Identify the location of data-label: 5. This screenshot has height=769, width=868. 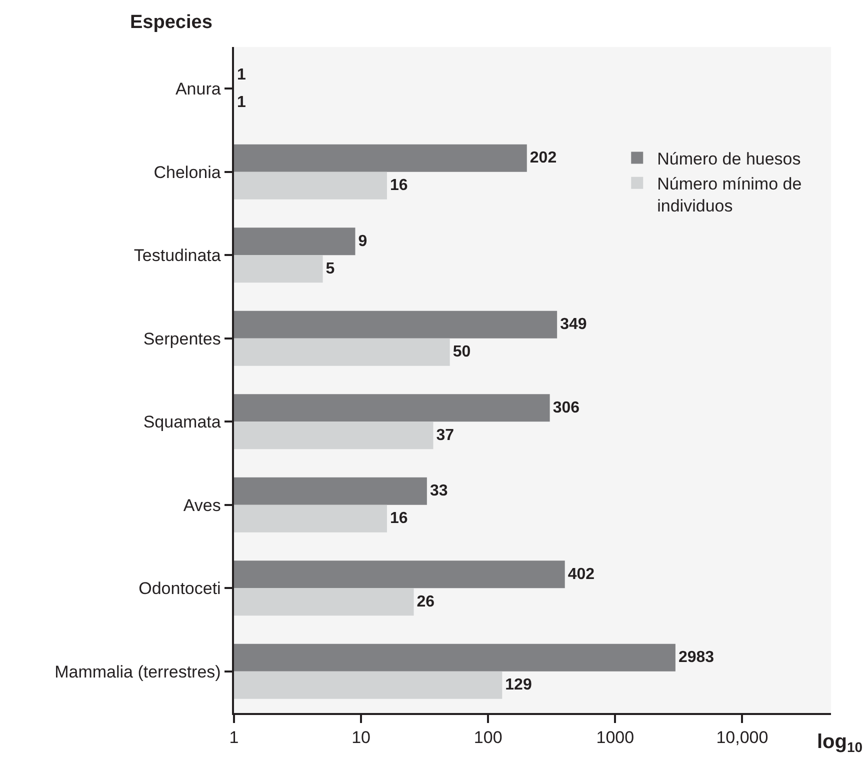
(330, 269).